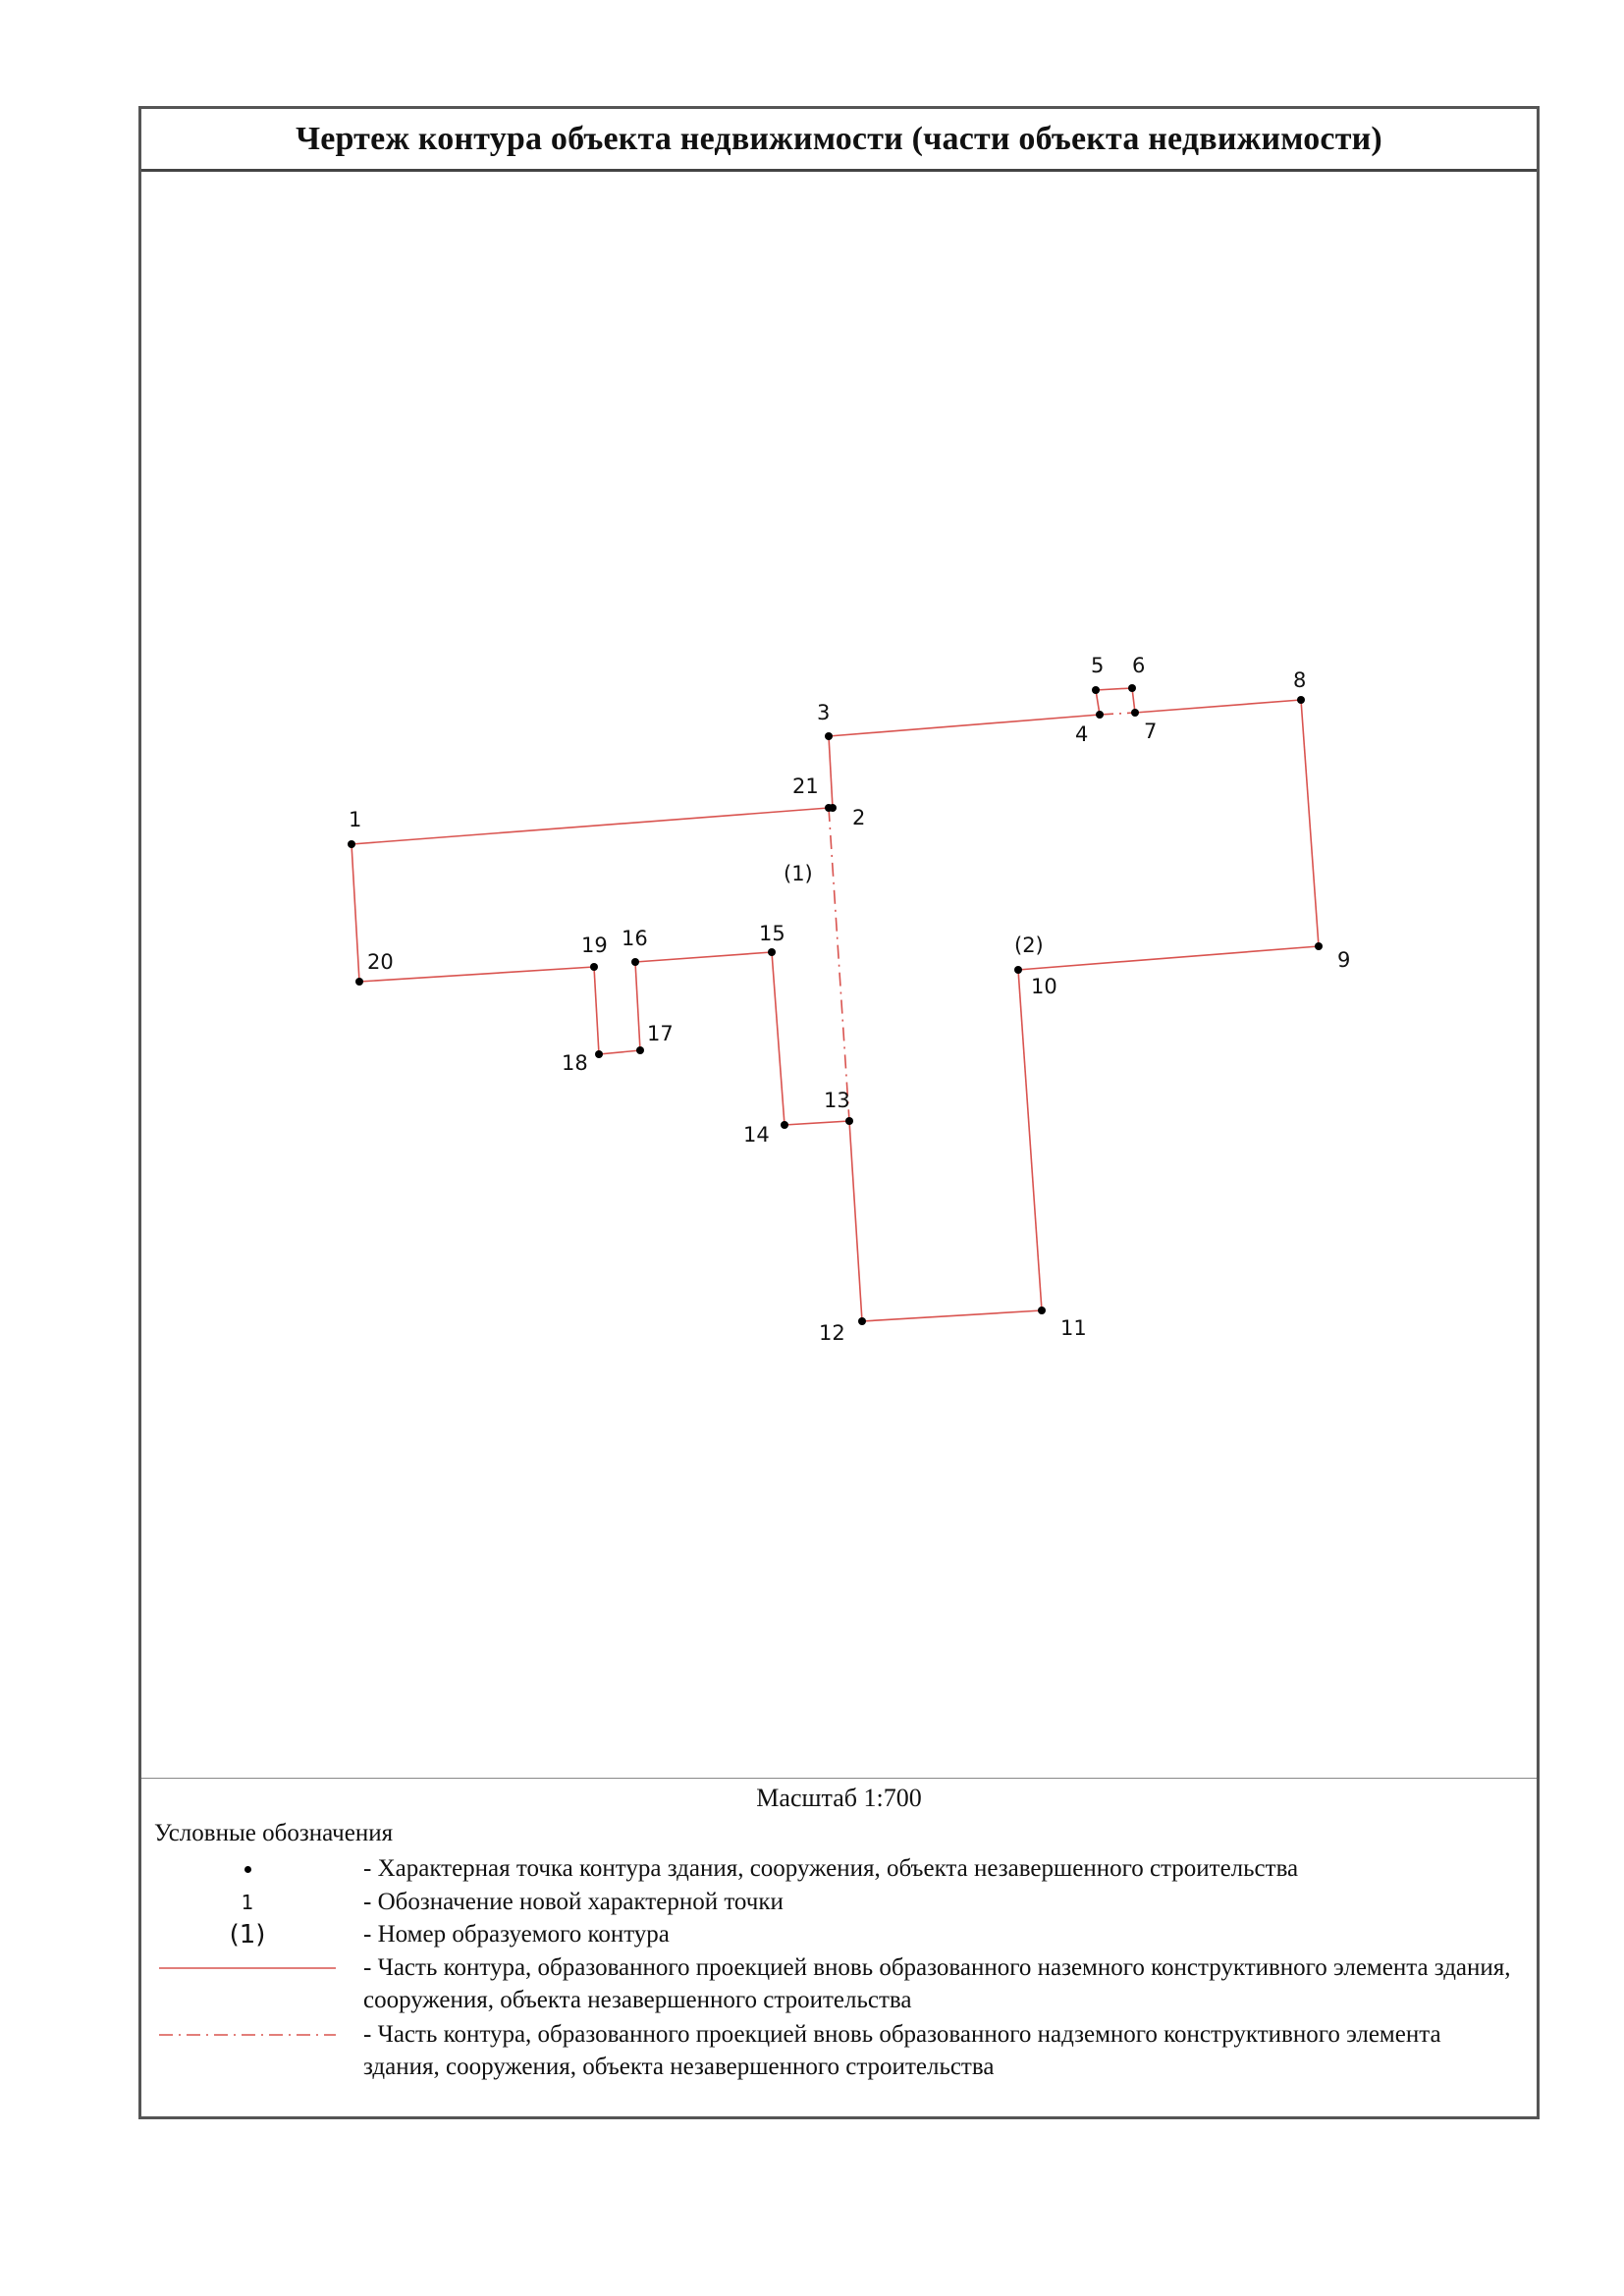  I want to click on contour-label-c2: (2), so click(1029, 945).